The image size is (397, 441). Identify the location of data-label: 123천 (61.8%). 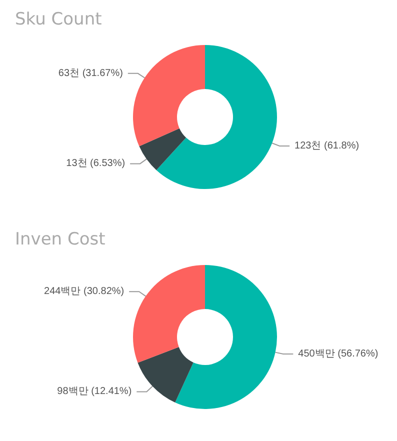
(327, 146).